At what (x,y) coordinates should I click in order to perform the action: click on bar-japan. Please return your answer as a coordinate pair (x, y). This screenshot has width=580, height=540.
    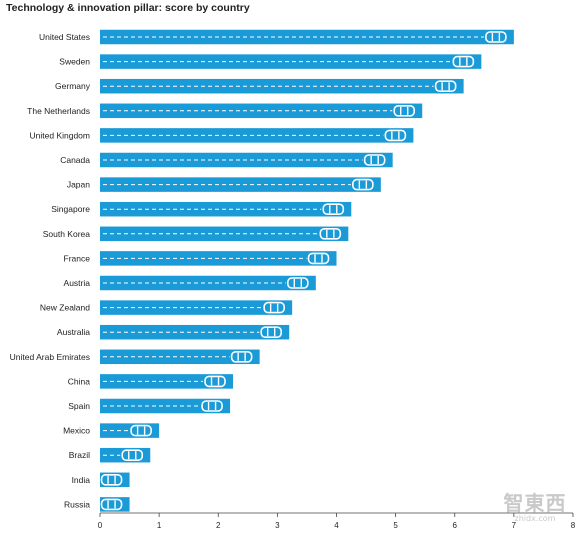
    Looking at the image, I should click on (240, 184).